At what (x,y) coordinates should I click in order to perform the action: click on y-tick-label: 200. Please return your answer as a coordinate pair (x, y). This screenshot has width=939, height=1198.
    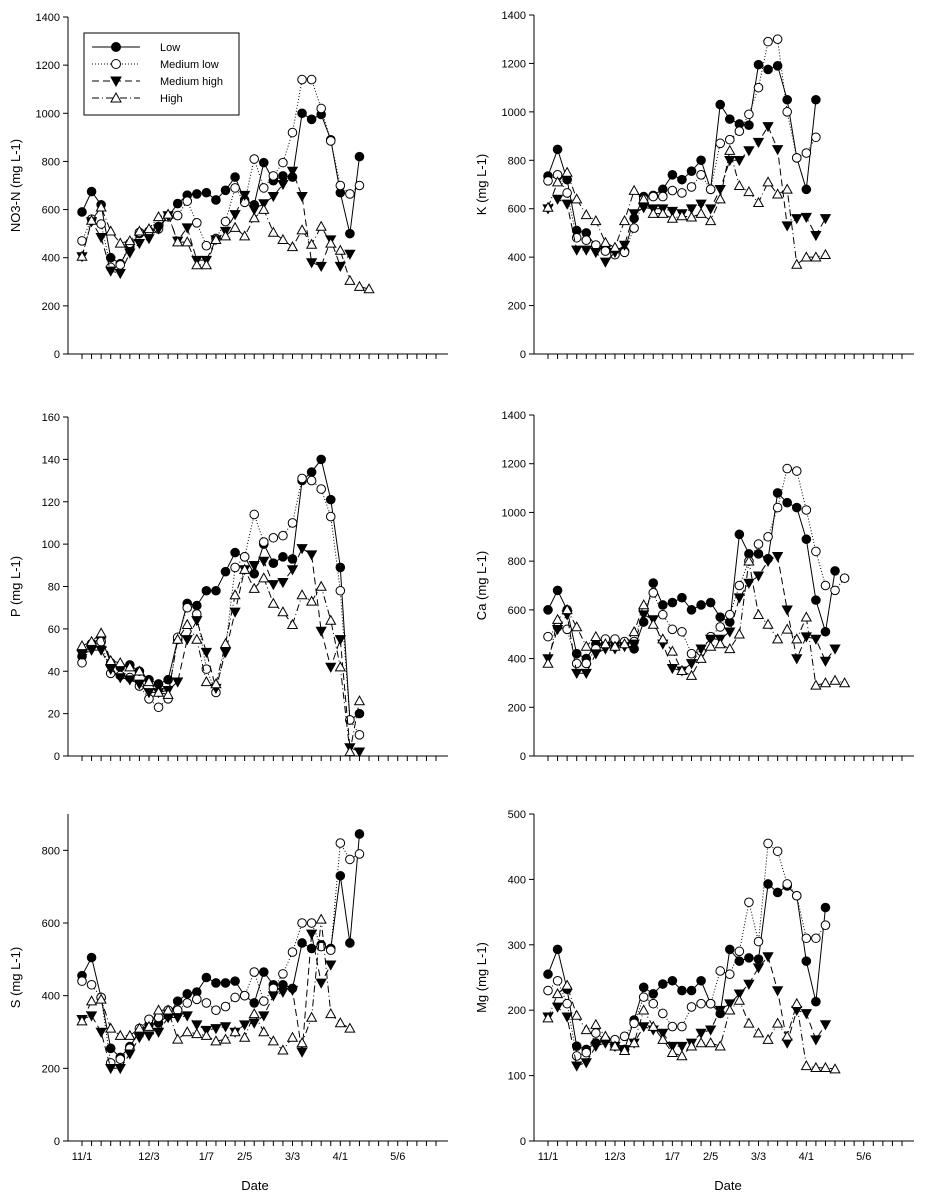
    Looking at the image, I should click on (517, 708).